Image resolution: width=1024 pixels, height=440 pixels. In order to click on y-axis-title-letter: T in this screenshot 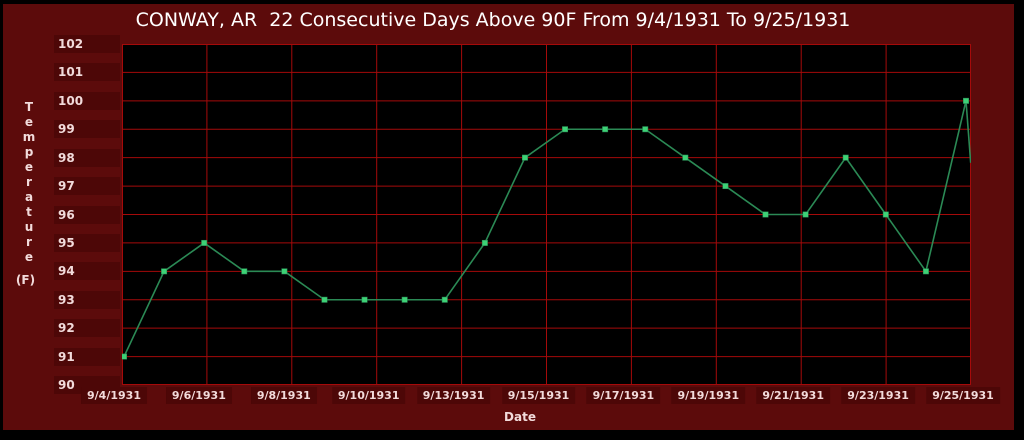, I will do `click(29, 107)`.